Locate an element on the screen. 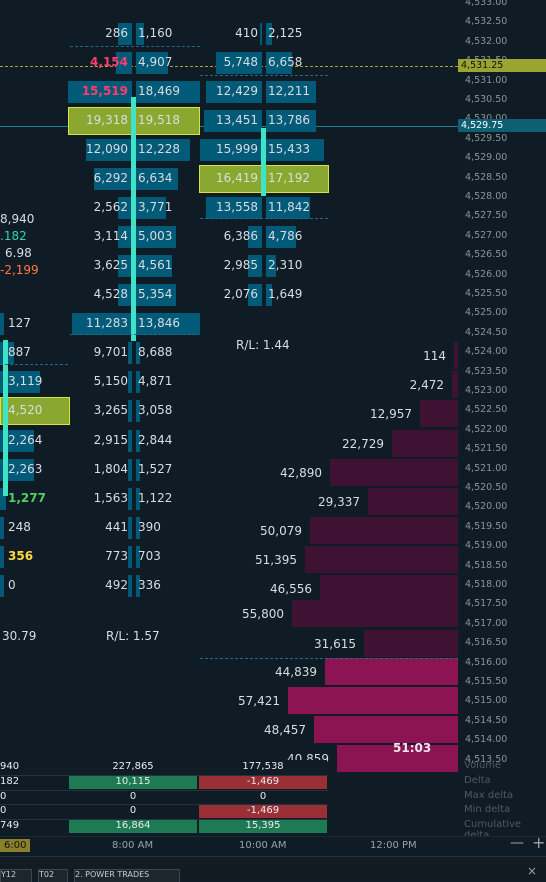  price-tick: 4,520.00 is located at coordinates (486, 507).